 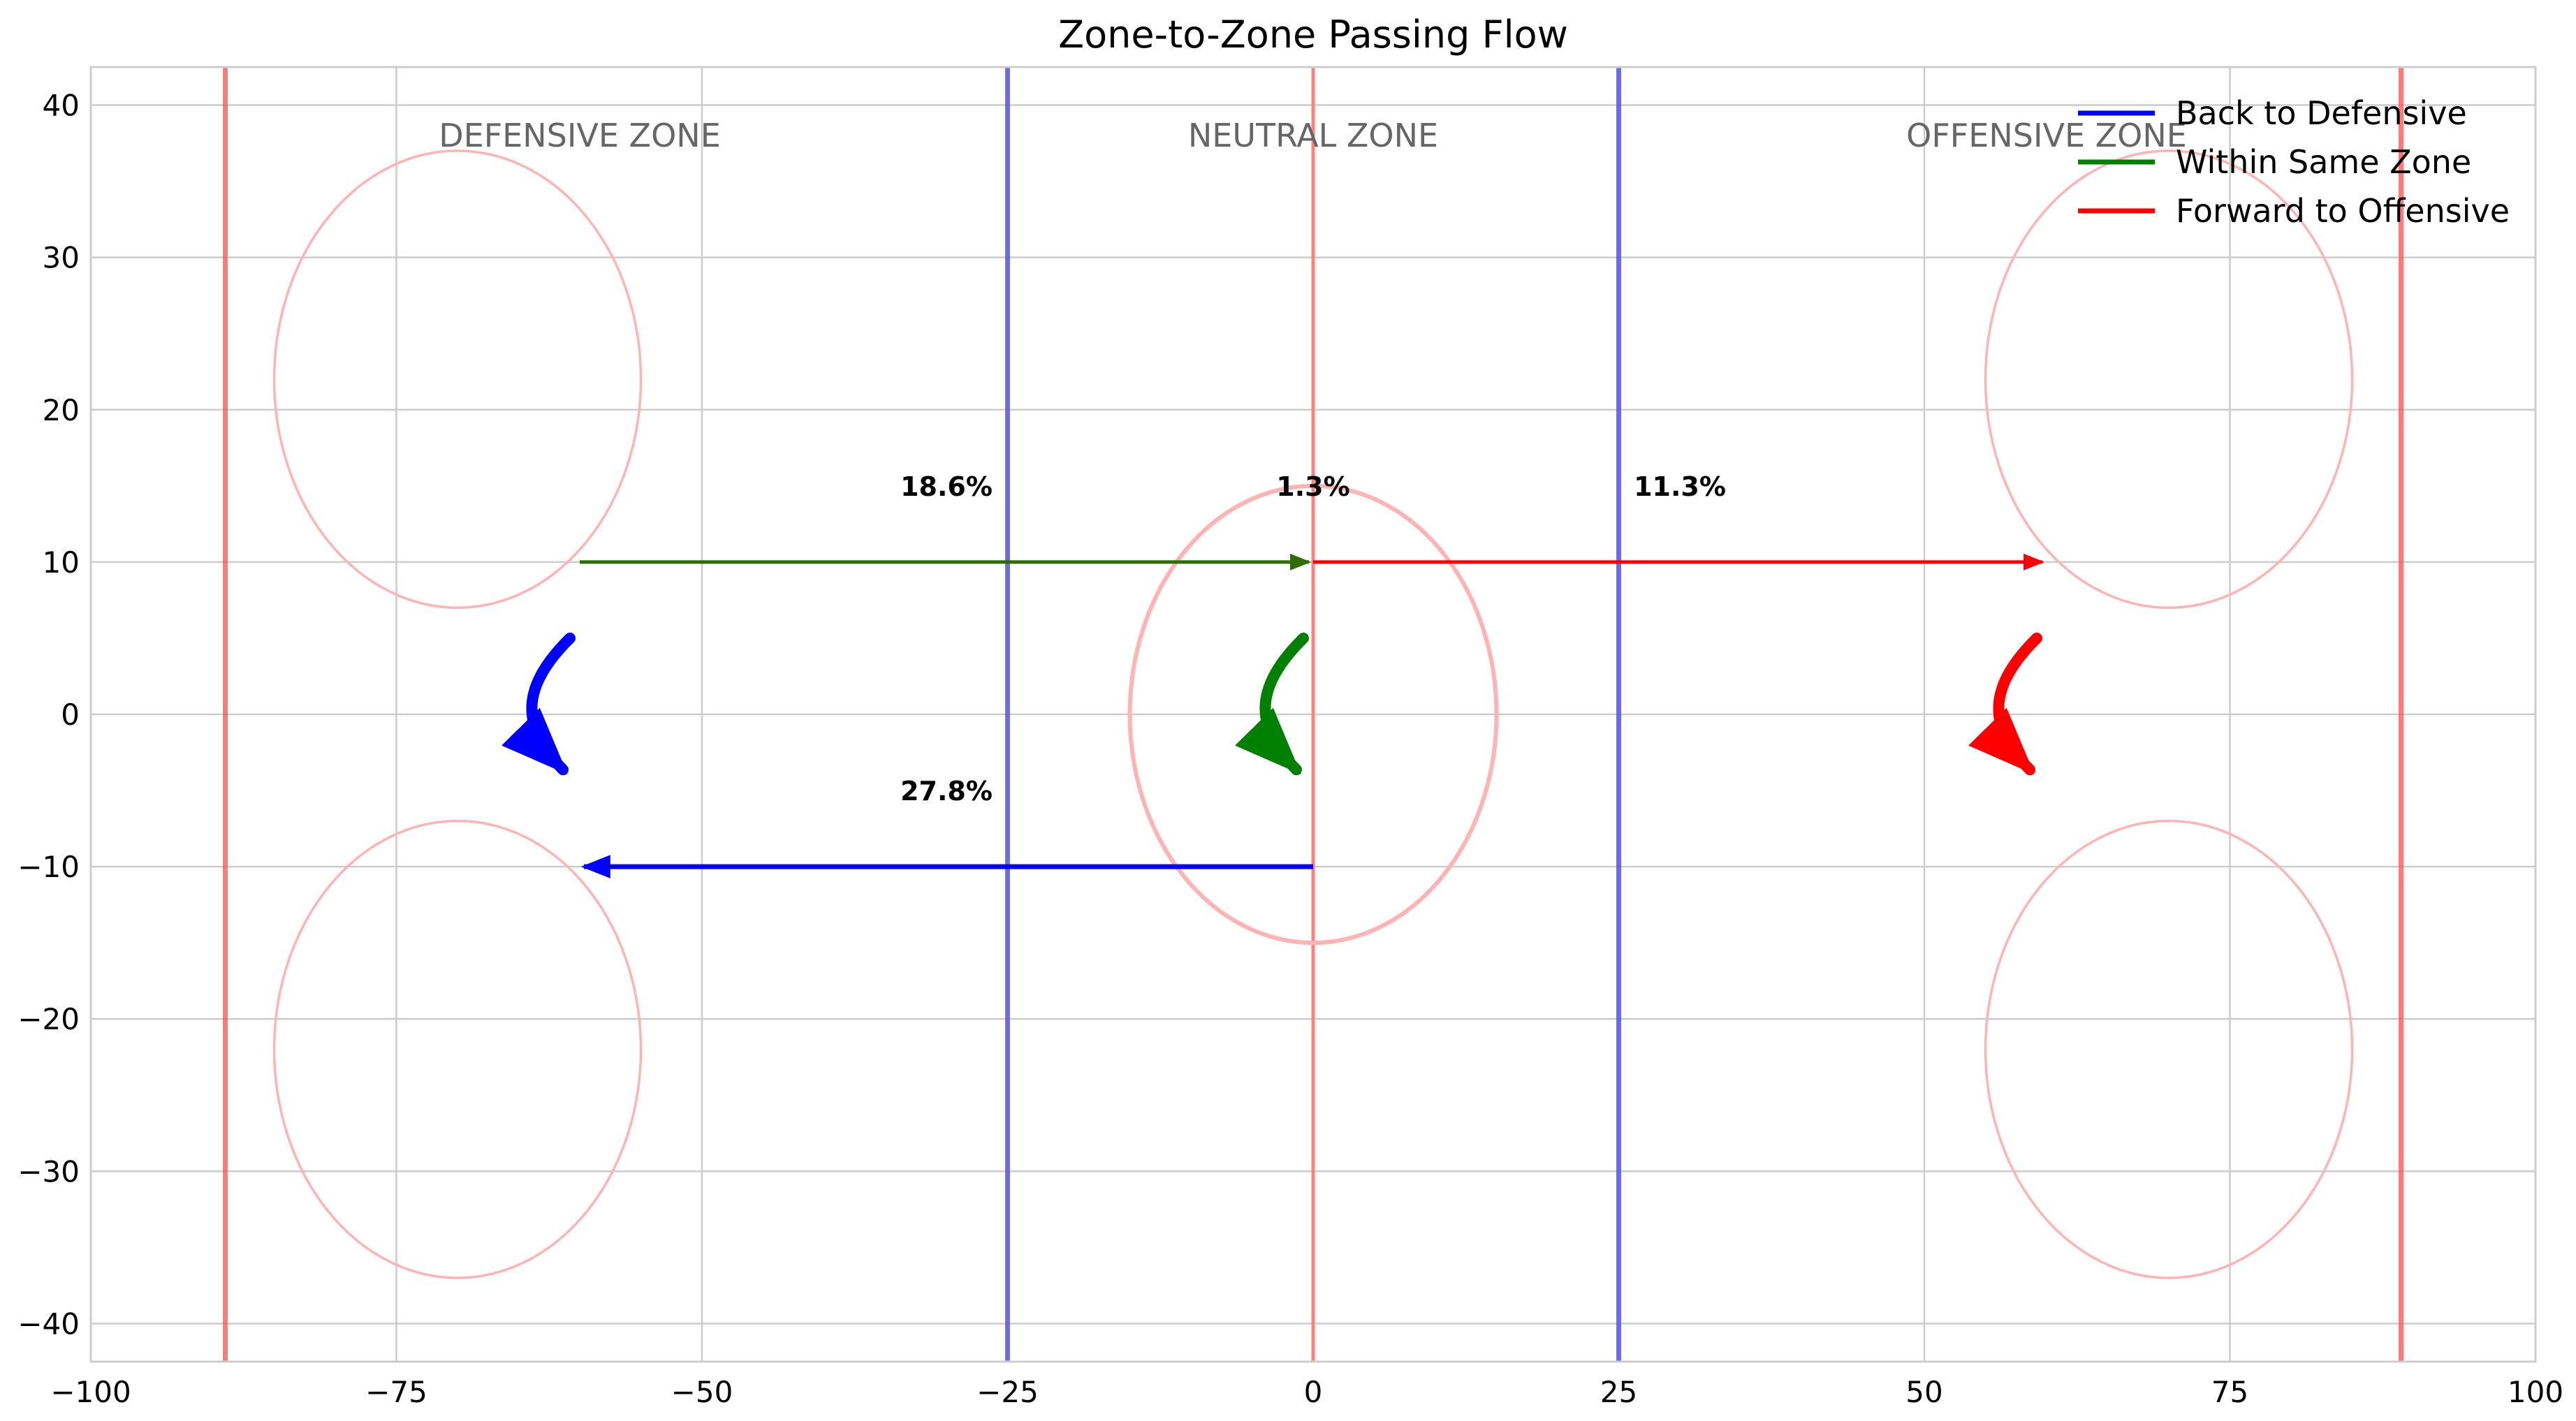 What do you see at coordinates (946, 791) in the screenshot?
I see `flow-label: 27.8%` at bounding box center [946, 791].